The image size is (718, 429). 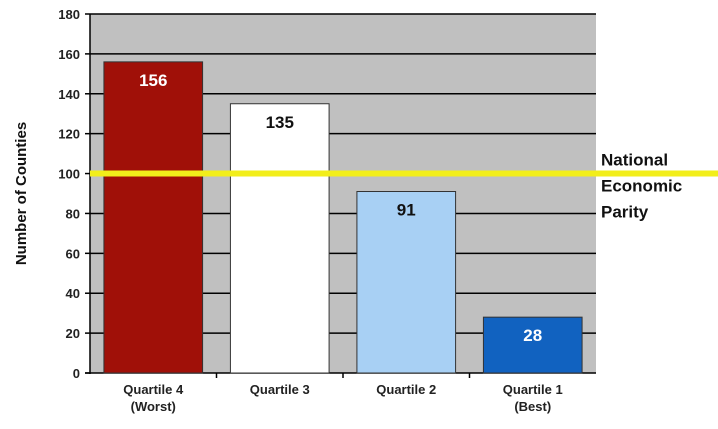 I want to click on y-tick-label: 120, so click(x=69, y=134).